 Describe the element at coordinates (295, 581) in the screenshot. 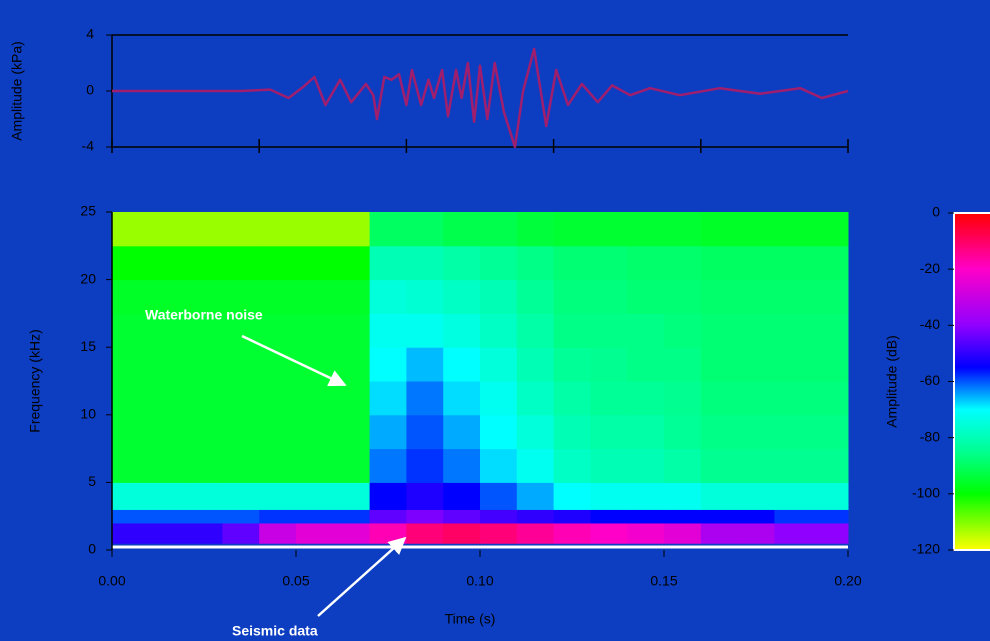

I see `x-tick-label: 0.05` at that location.